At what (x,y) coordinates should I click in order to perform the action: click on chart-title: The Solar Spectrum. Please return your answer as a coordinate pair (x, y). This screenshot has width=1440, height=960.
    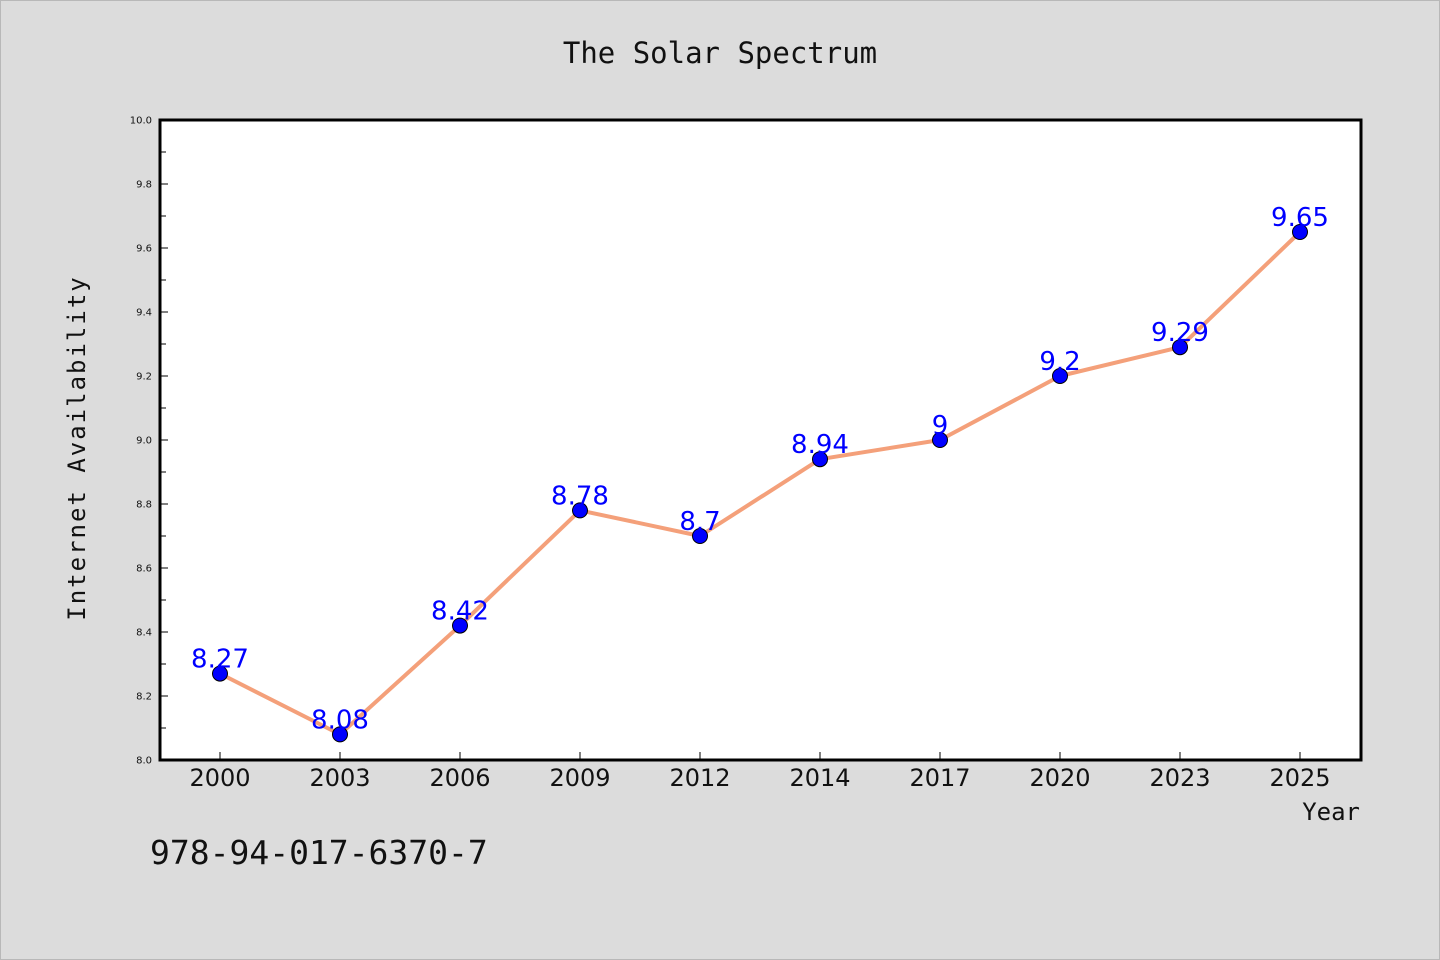
    Looking at the image, I should click on (720, 53).